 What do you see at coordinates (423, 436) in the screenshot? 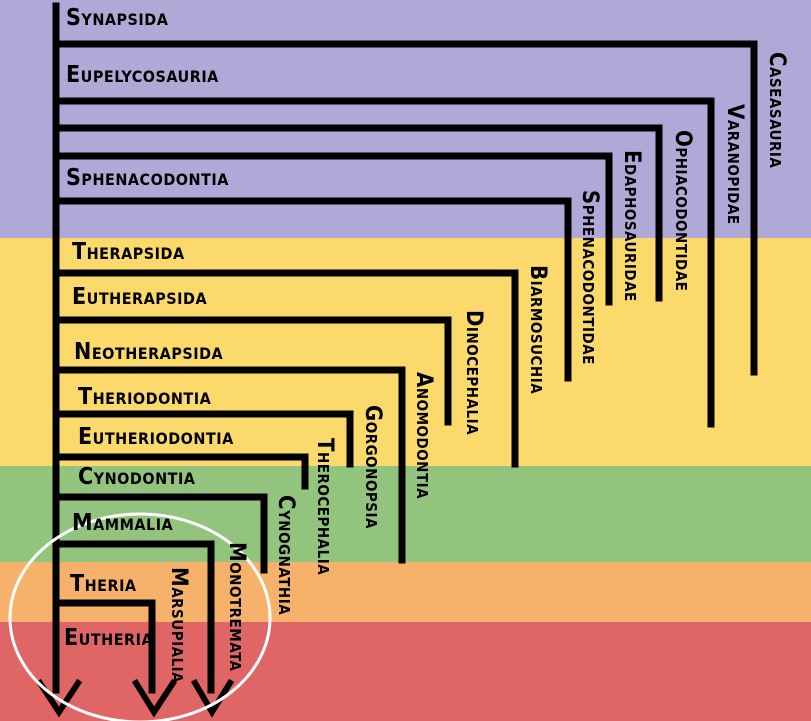
I see `label-anomodontia: Anomodontia` at bounding box center [423, 436].